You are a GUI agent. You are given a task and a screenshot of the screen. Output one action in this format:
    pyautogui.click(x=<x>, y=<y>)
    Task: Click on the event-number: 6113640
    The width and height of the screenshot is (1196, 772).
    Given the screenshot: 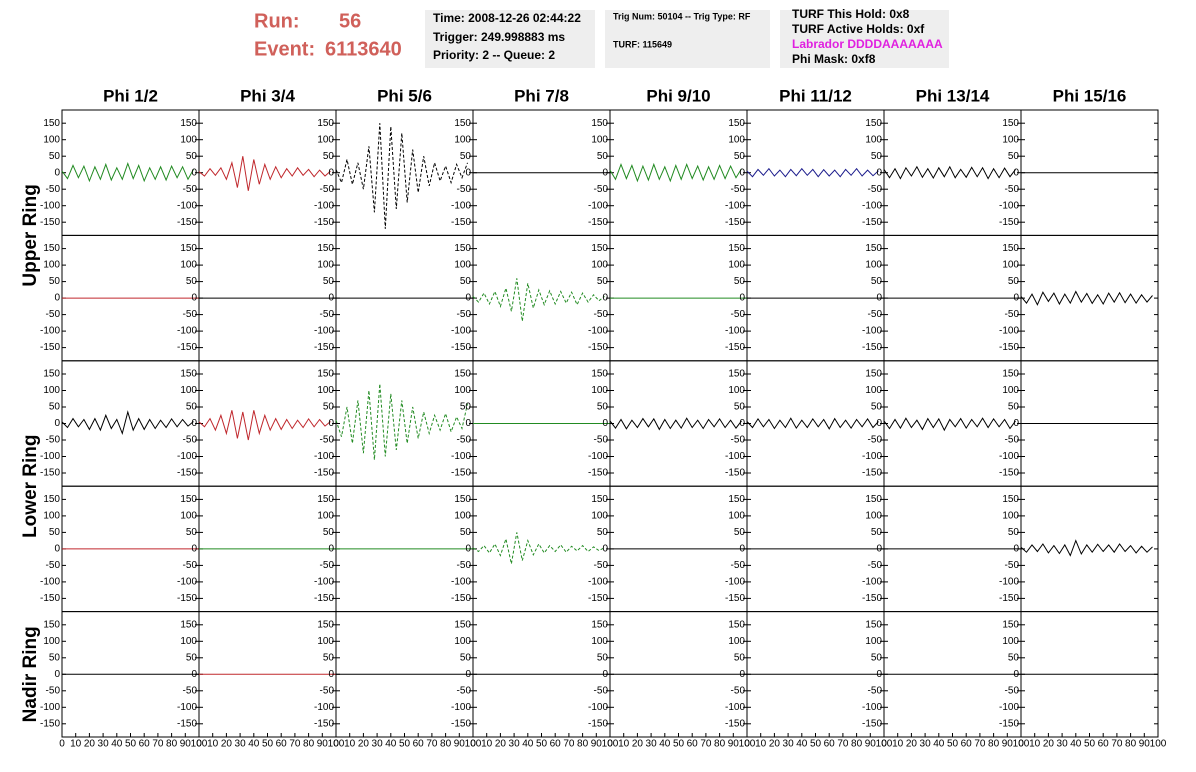 What is the action you would take?
    pyautogui.click(x=363, y=49)
    